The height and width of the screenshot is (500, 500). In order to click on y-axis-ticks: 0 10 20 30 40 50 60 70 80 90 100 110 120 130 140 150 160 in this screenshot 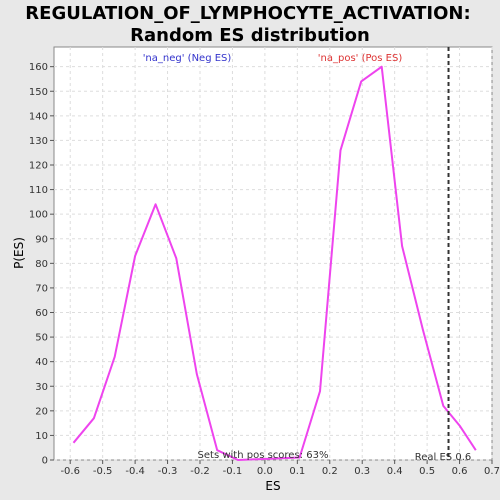, I will do `click(41, 264)`.